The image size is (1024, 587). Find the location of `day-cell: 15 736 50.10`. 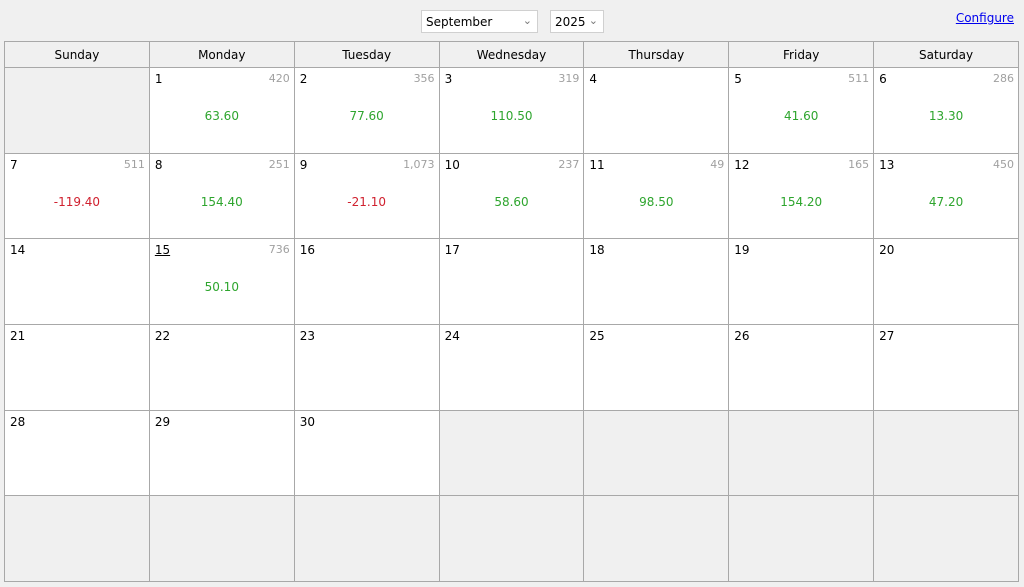

day-cell: 15 736 50.10 is located at coordinates (221, 281).